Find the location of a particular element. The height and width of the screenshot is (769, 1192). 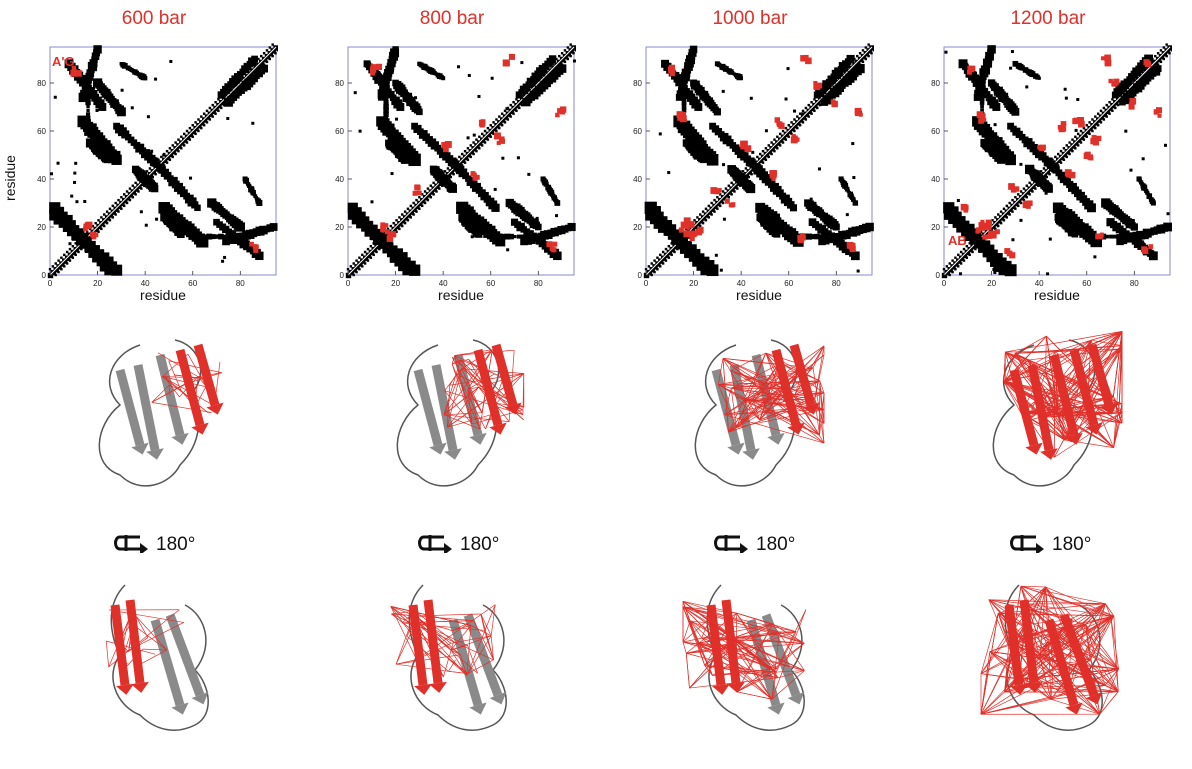

x-tick-label: 0 is located at coordinates (348, 283).